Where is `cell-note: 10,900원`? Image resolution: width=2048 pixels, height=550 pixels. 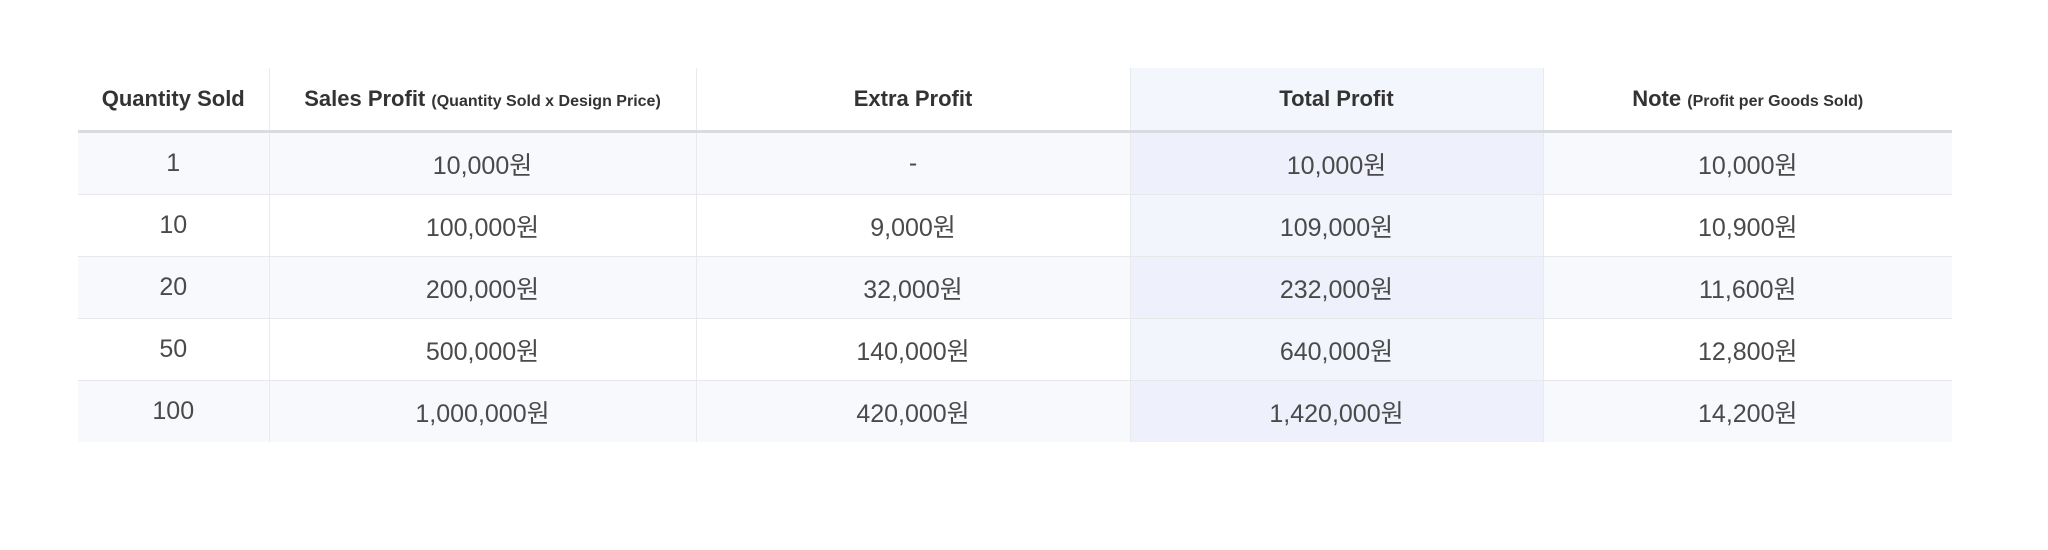
cell-note: 10,900원 is located at coordinates (1747, 225).